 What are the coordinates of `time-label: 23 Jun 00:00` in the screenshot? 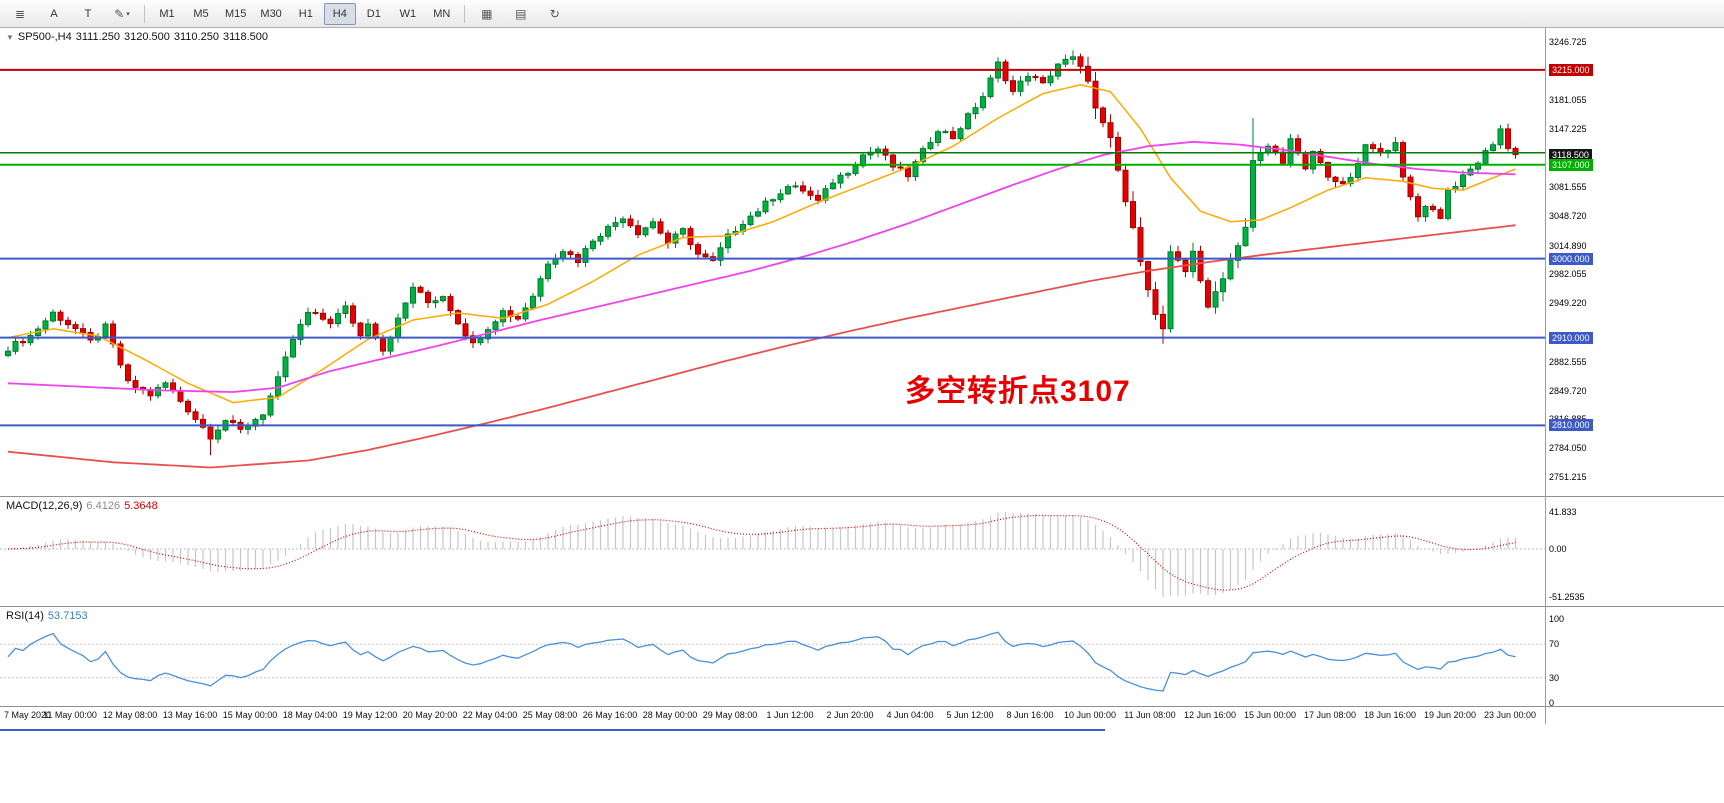 It's located at (1510, 715).